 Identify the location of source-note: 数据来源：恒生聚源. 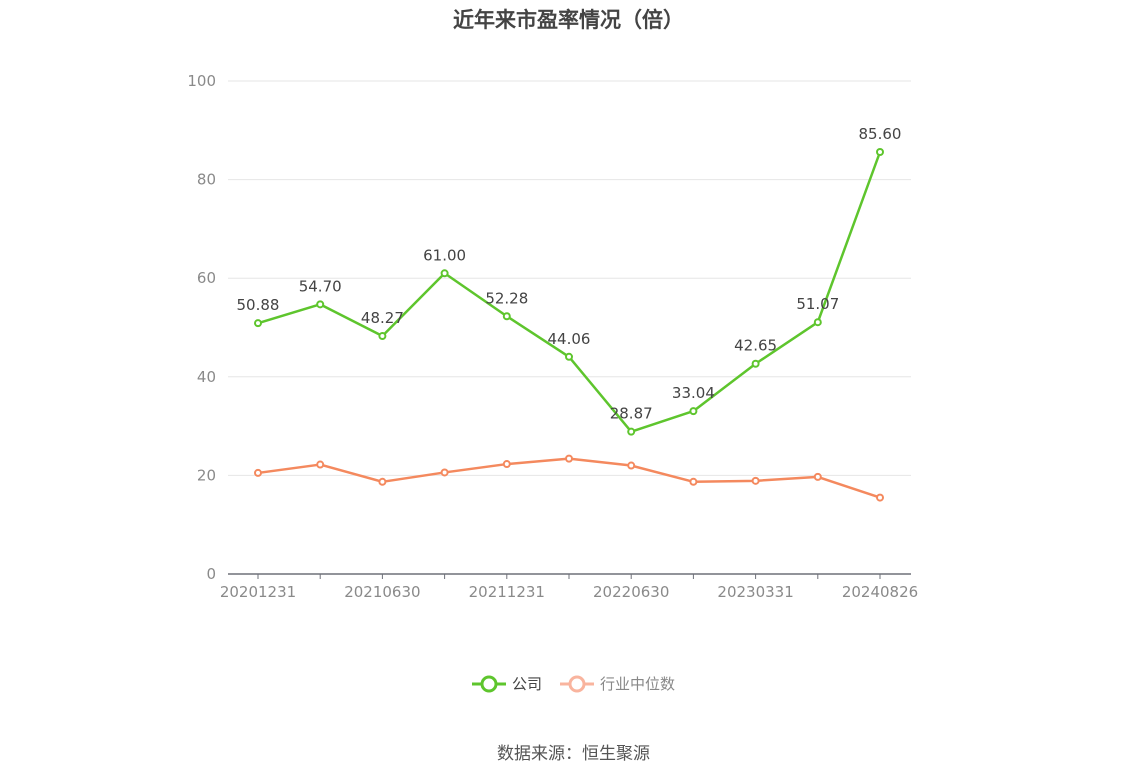
(573, 754).